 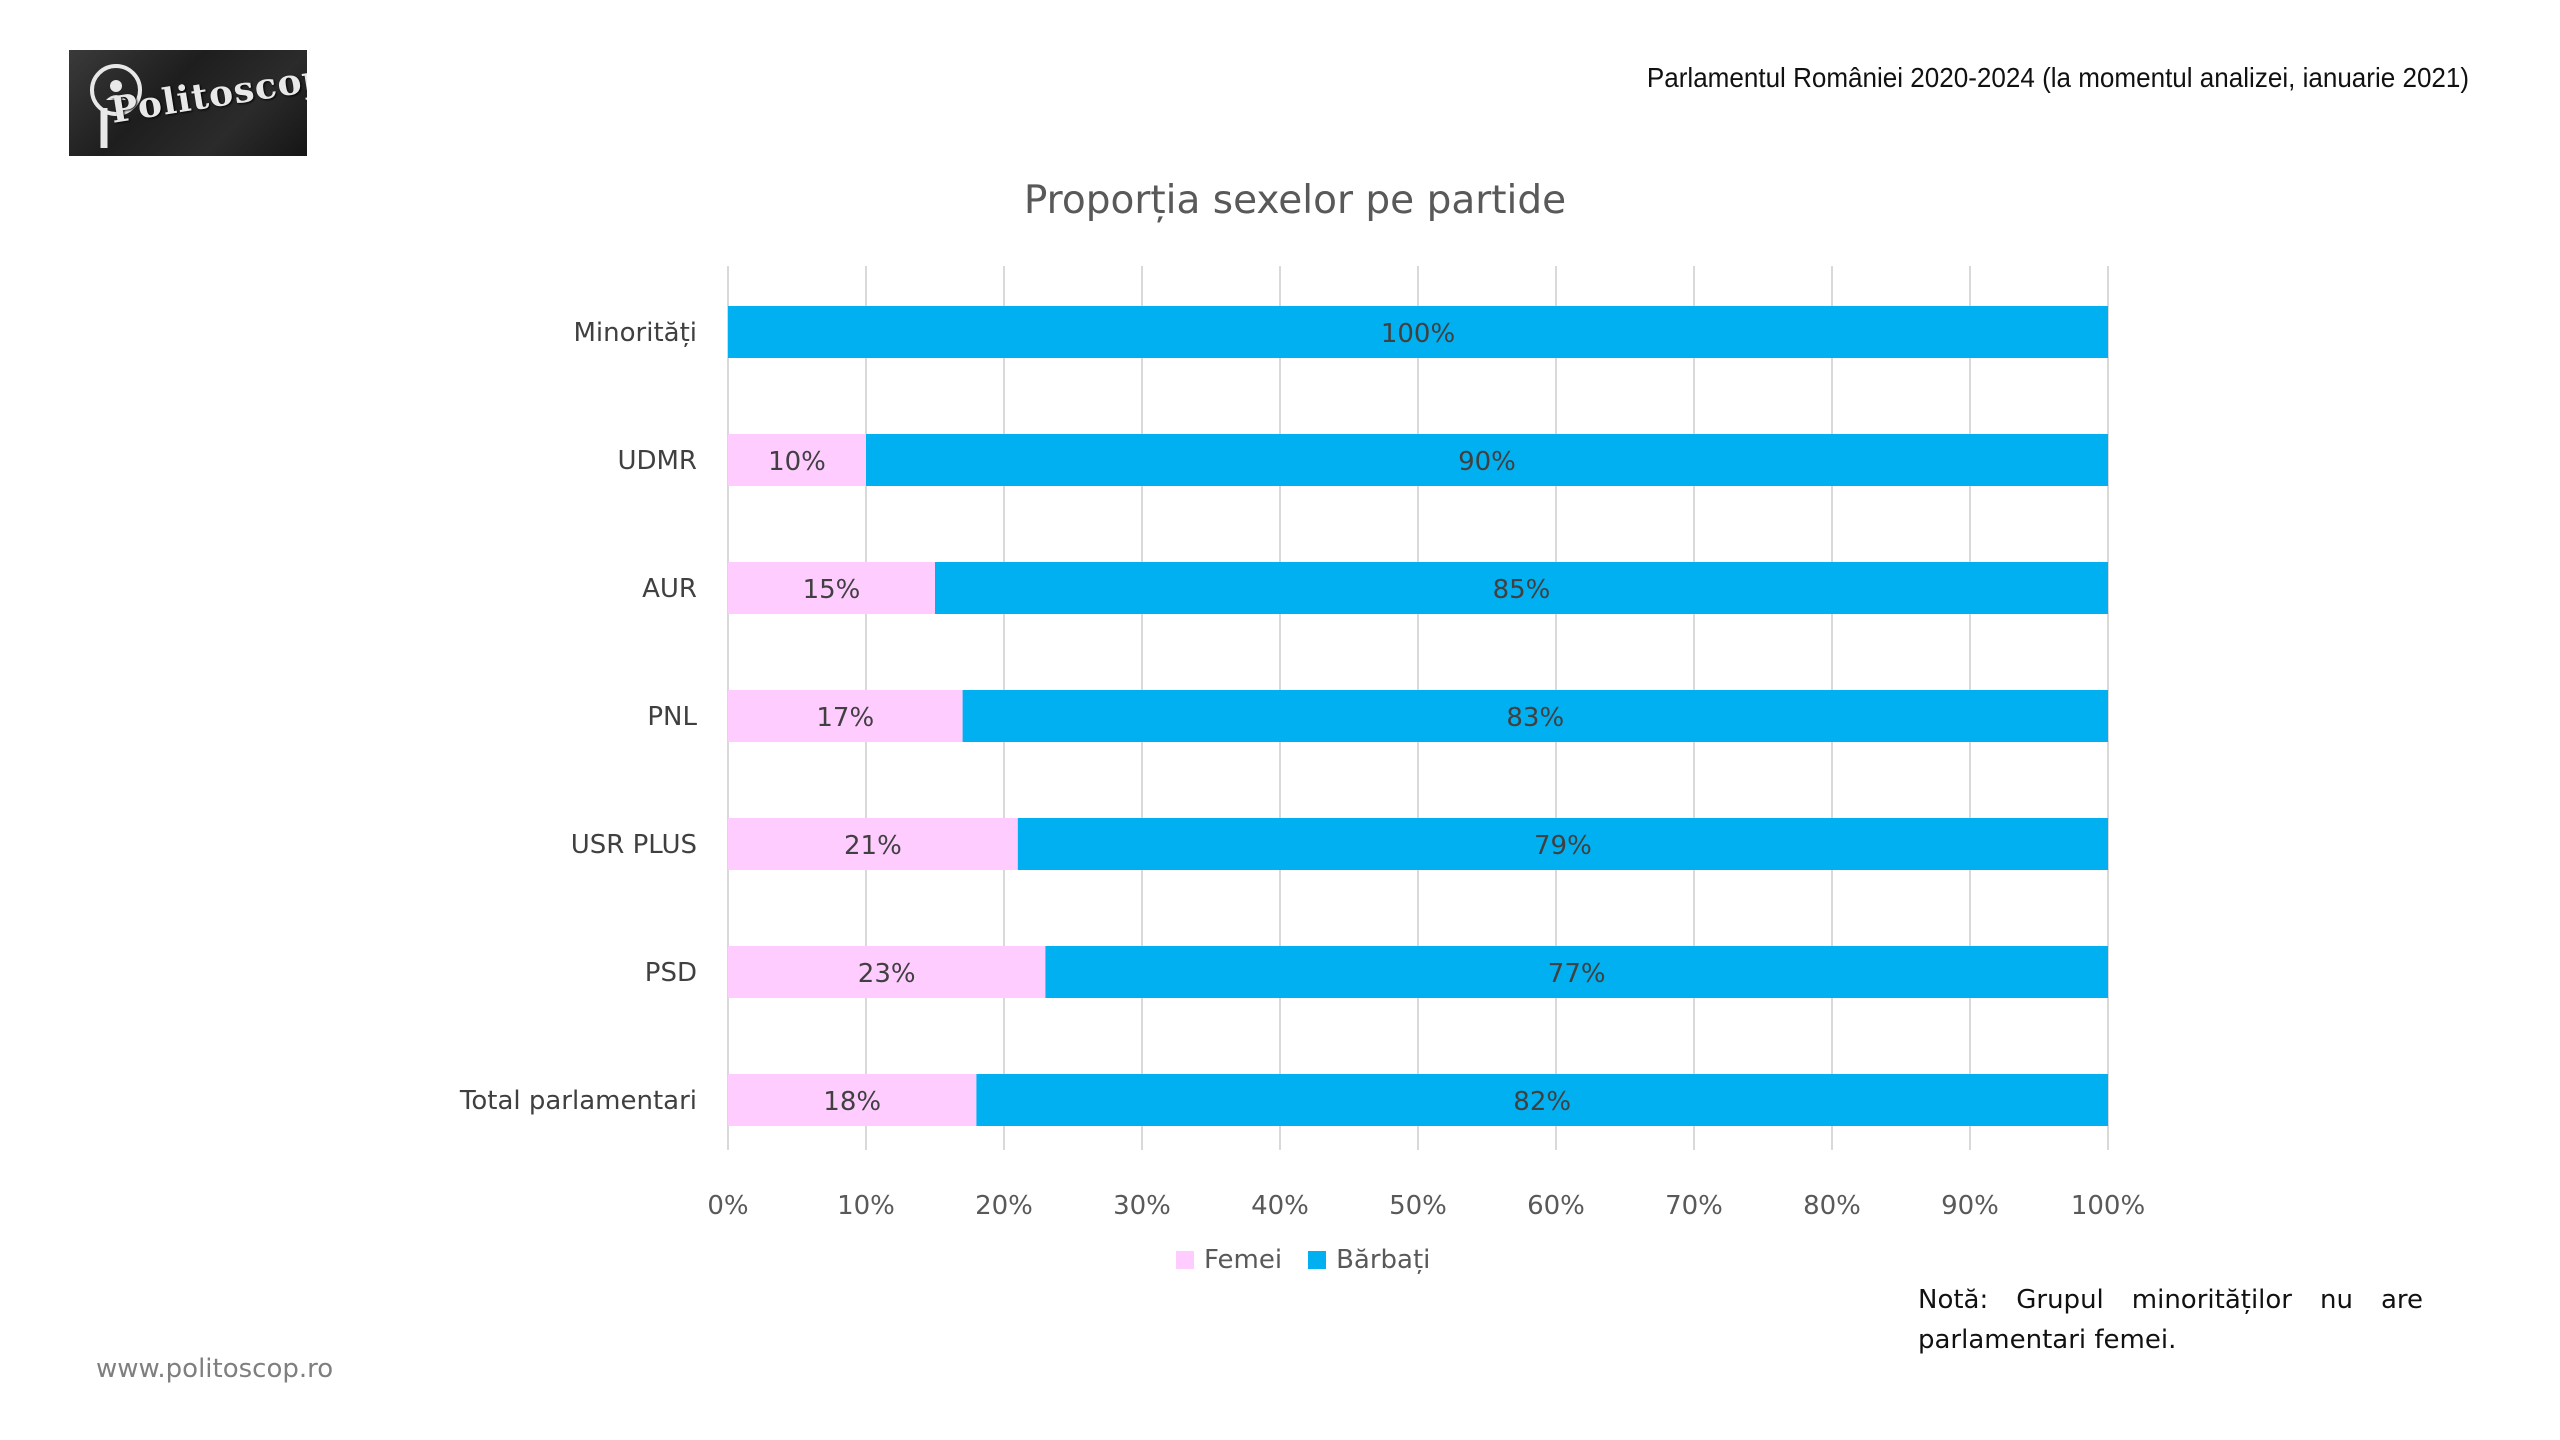 What do you see at coordinates (727, 1206) in the screenshot?
I see `x-tick-label: 0%` at bounding box center [727, 1206].